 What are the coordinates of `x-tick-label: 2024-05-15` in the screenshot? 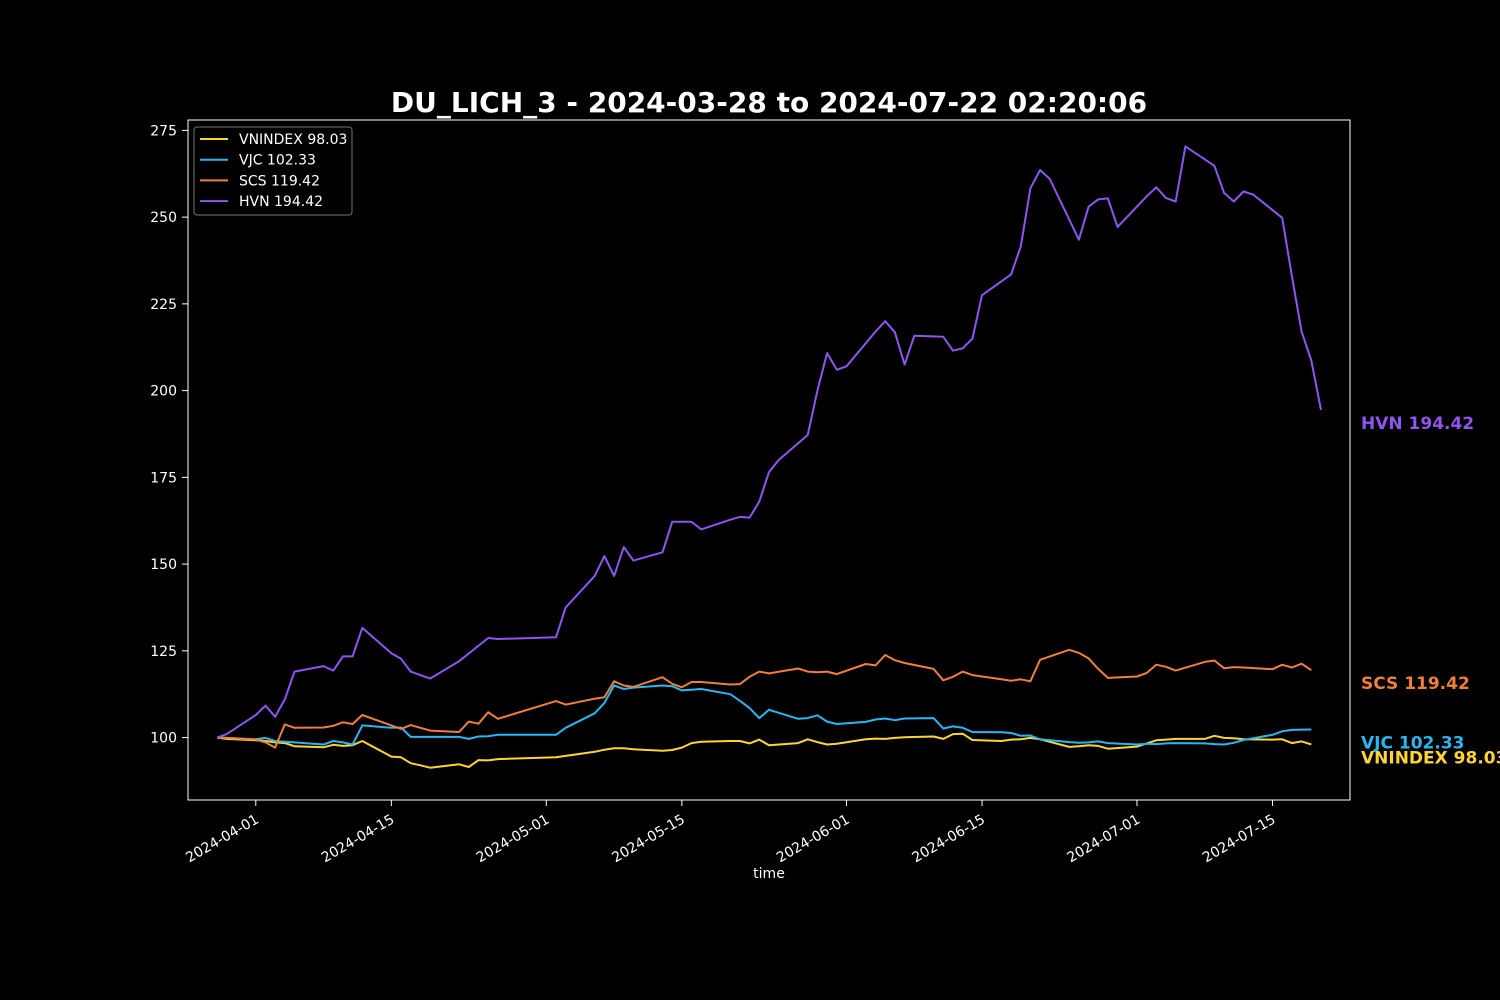 It's located at (648, 839).